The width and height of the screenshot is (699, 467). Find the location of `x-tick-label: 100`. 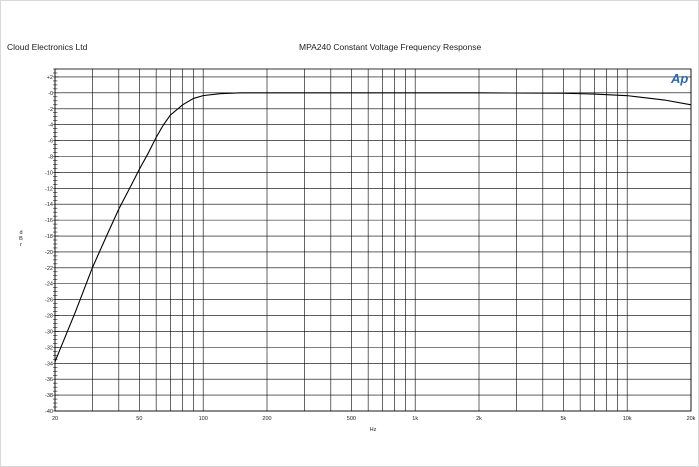

x-tick-label: 100 is located at coordinates (203, 419).